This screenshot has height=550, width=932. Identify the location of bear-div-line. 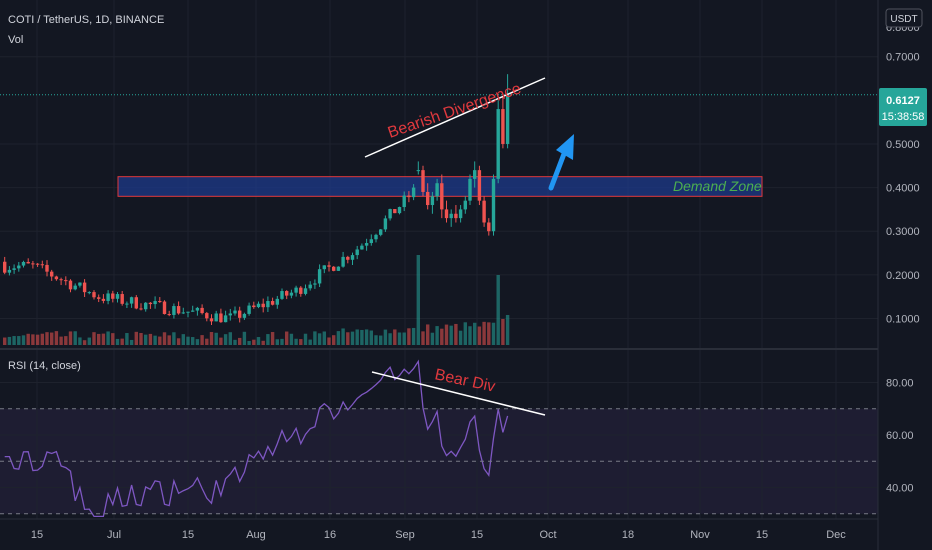
(458, 393).